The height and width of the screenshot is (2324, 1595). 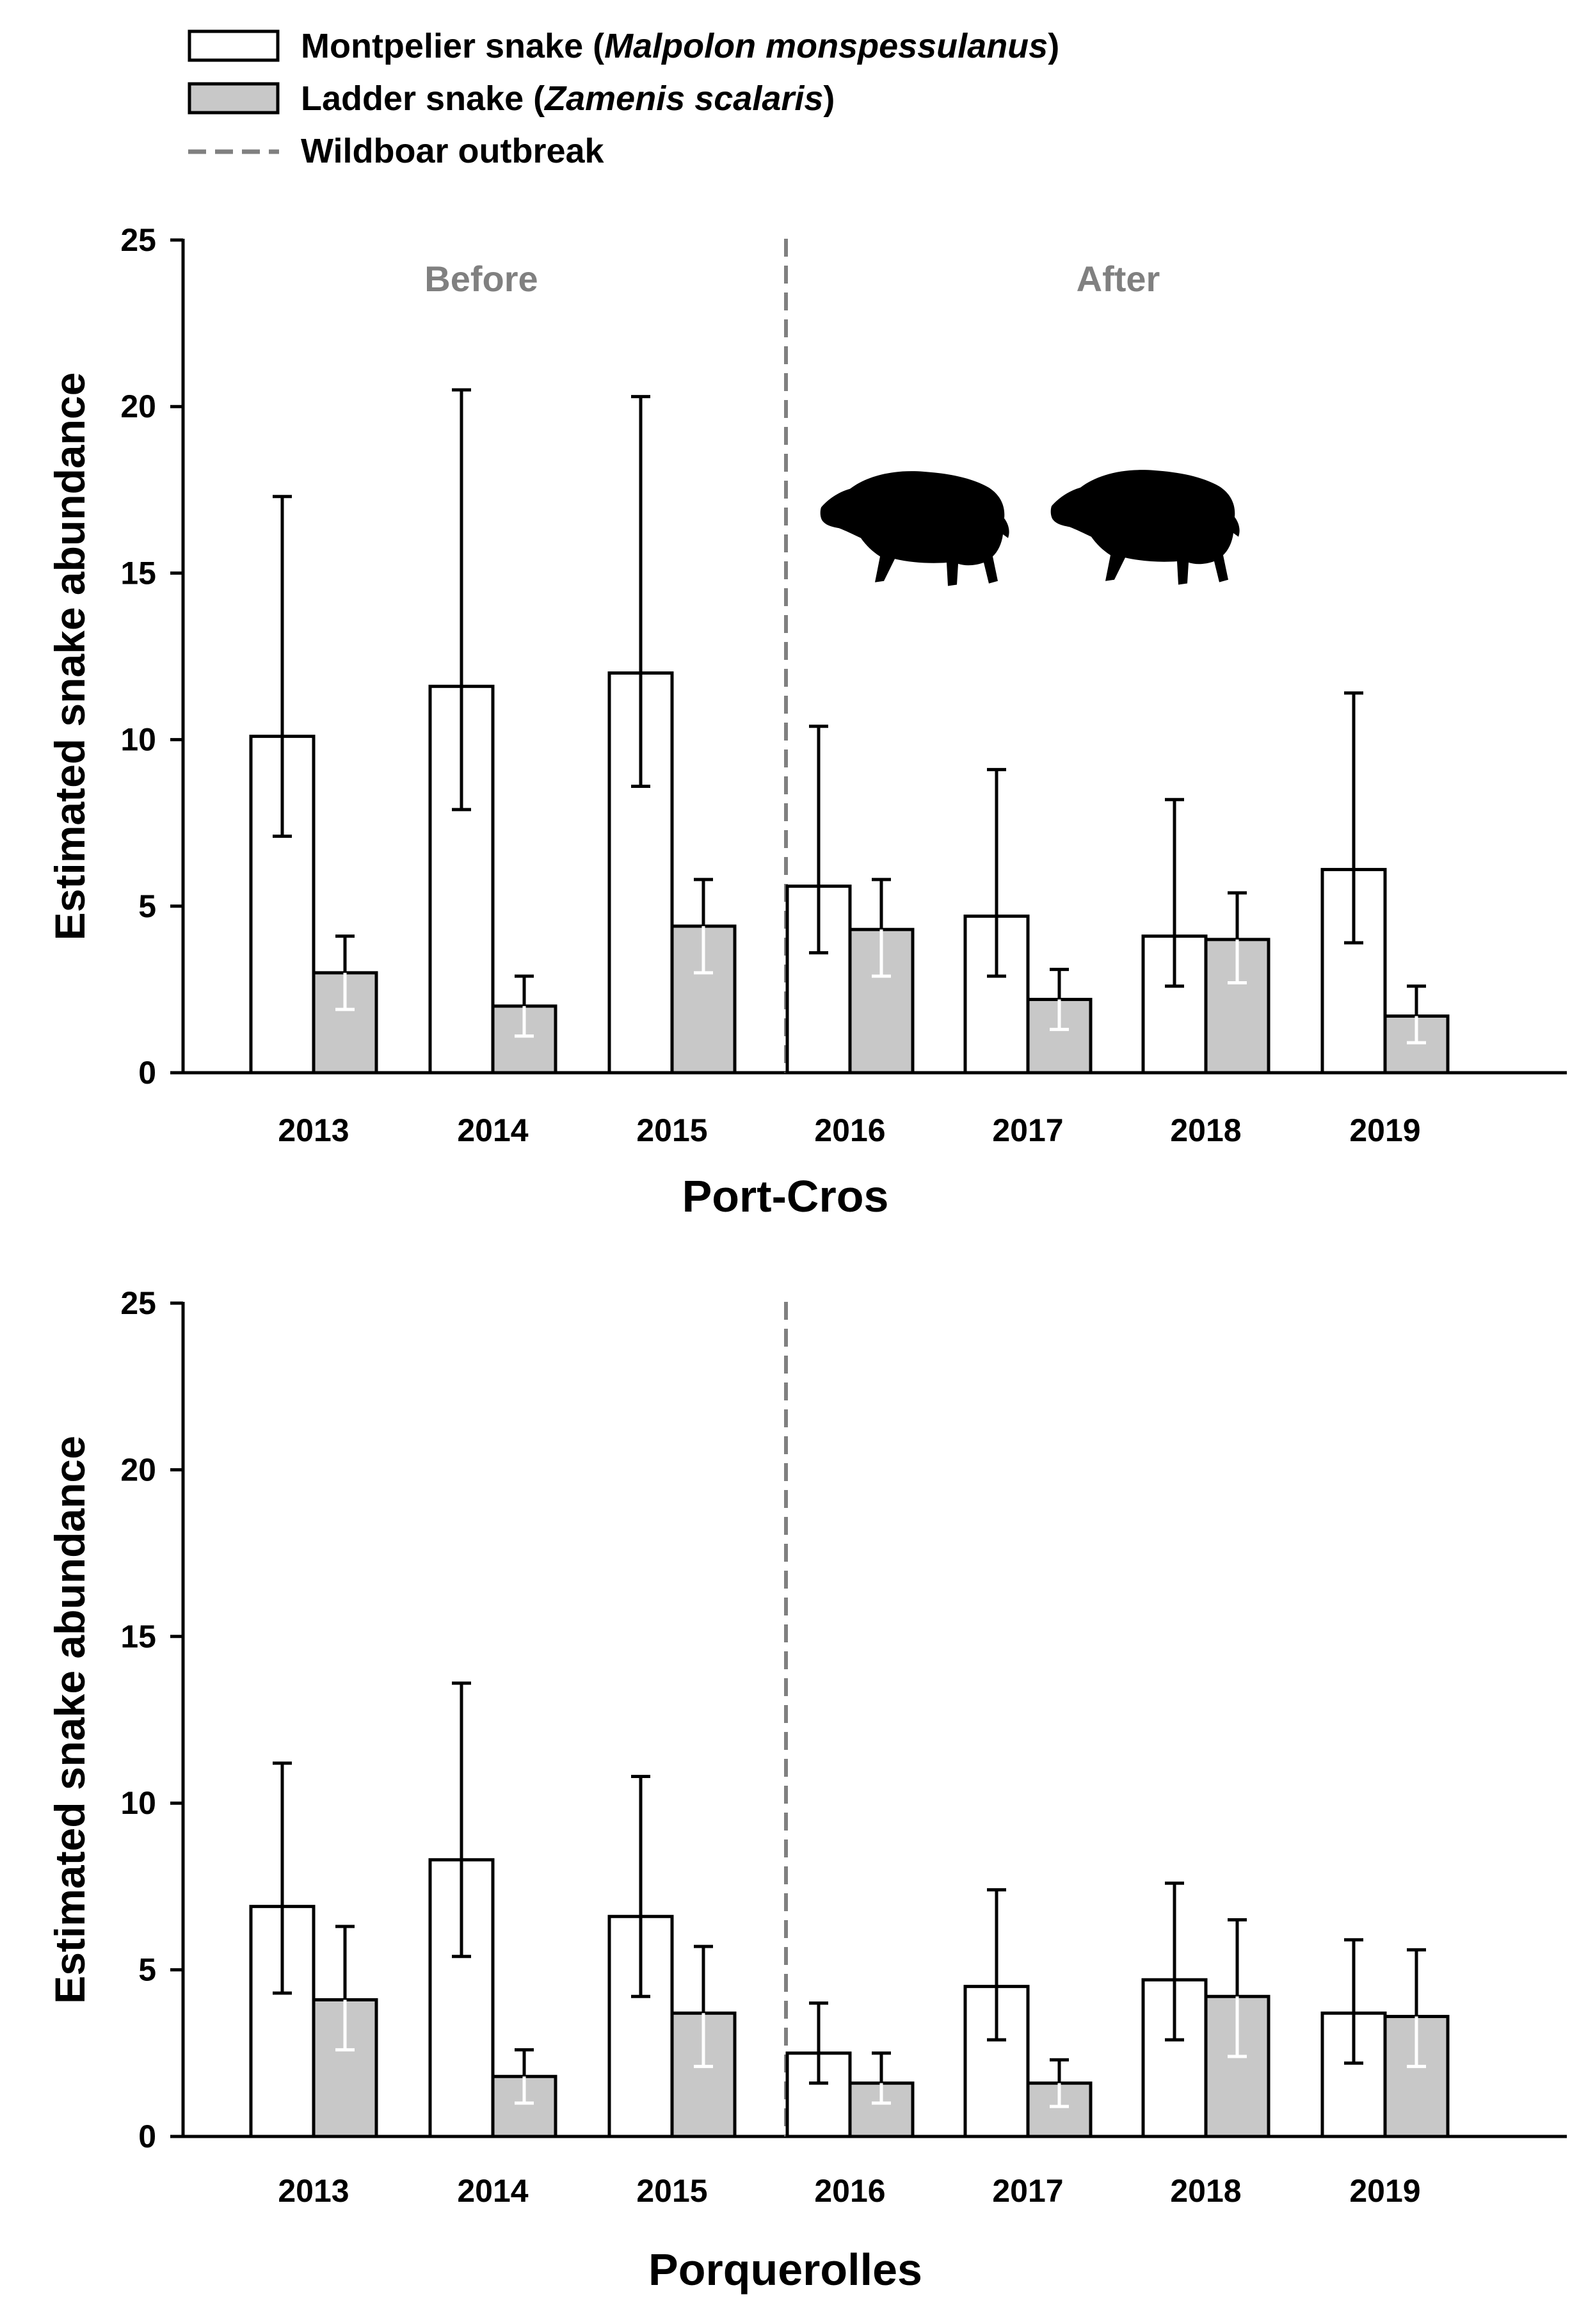 I want to click on period-label-after: After, so click(x=1118, y=279).